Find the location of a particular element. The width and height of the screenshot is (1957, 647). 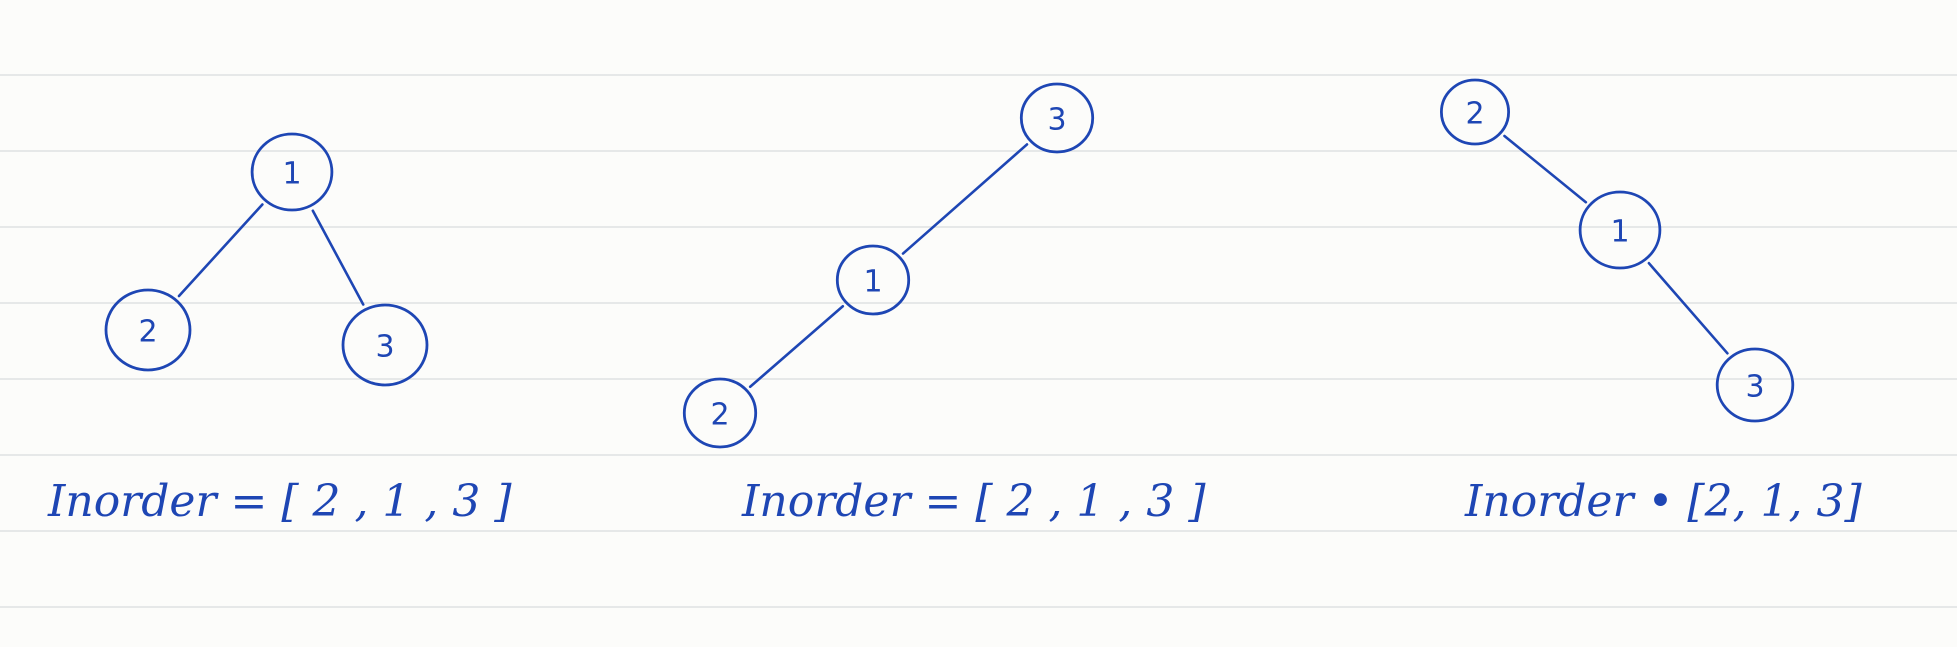

tree-3-caption: Inorder • [2, 1, 3] is located at coordinates (1663, 501).